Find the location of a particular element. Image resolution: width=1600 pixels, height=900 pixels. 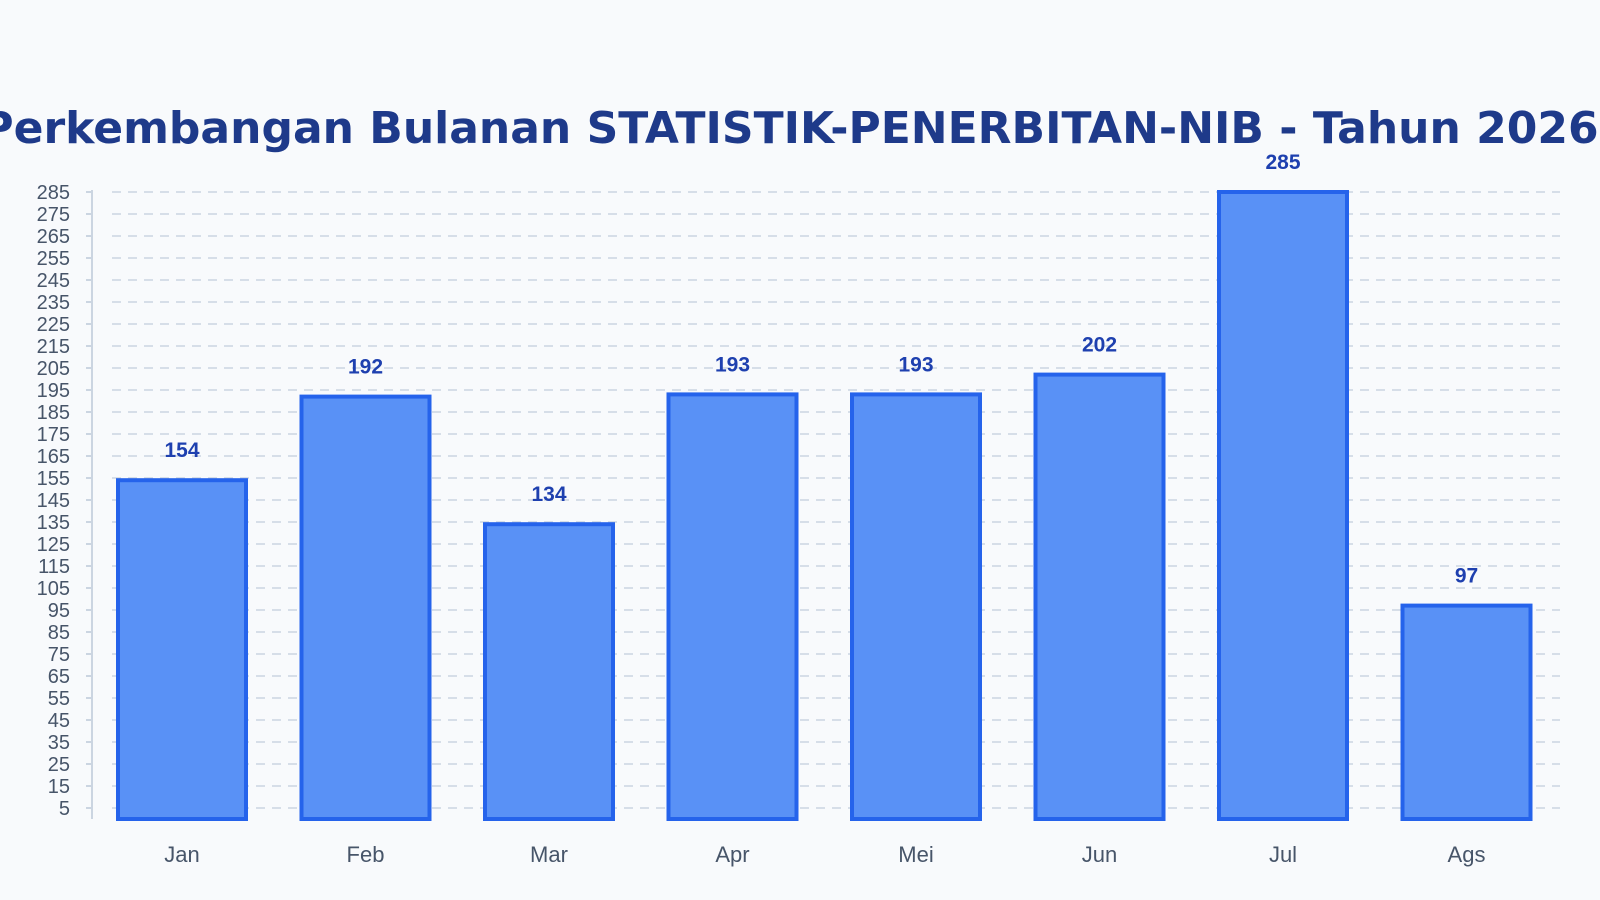

x-tick-label-jan: Jan is located at coordinates (181, 854).